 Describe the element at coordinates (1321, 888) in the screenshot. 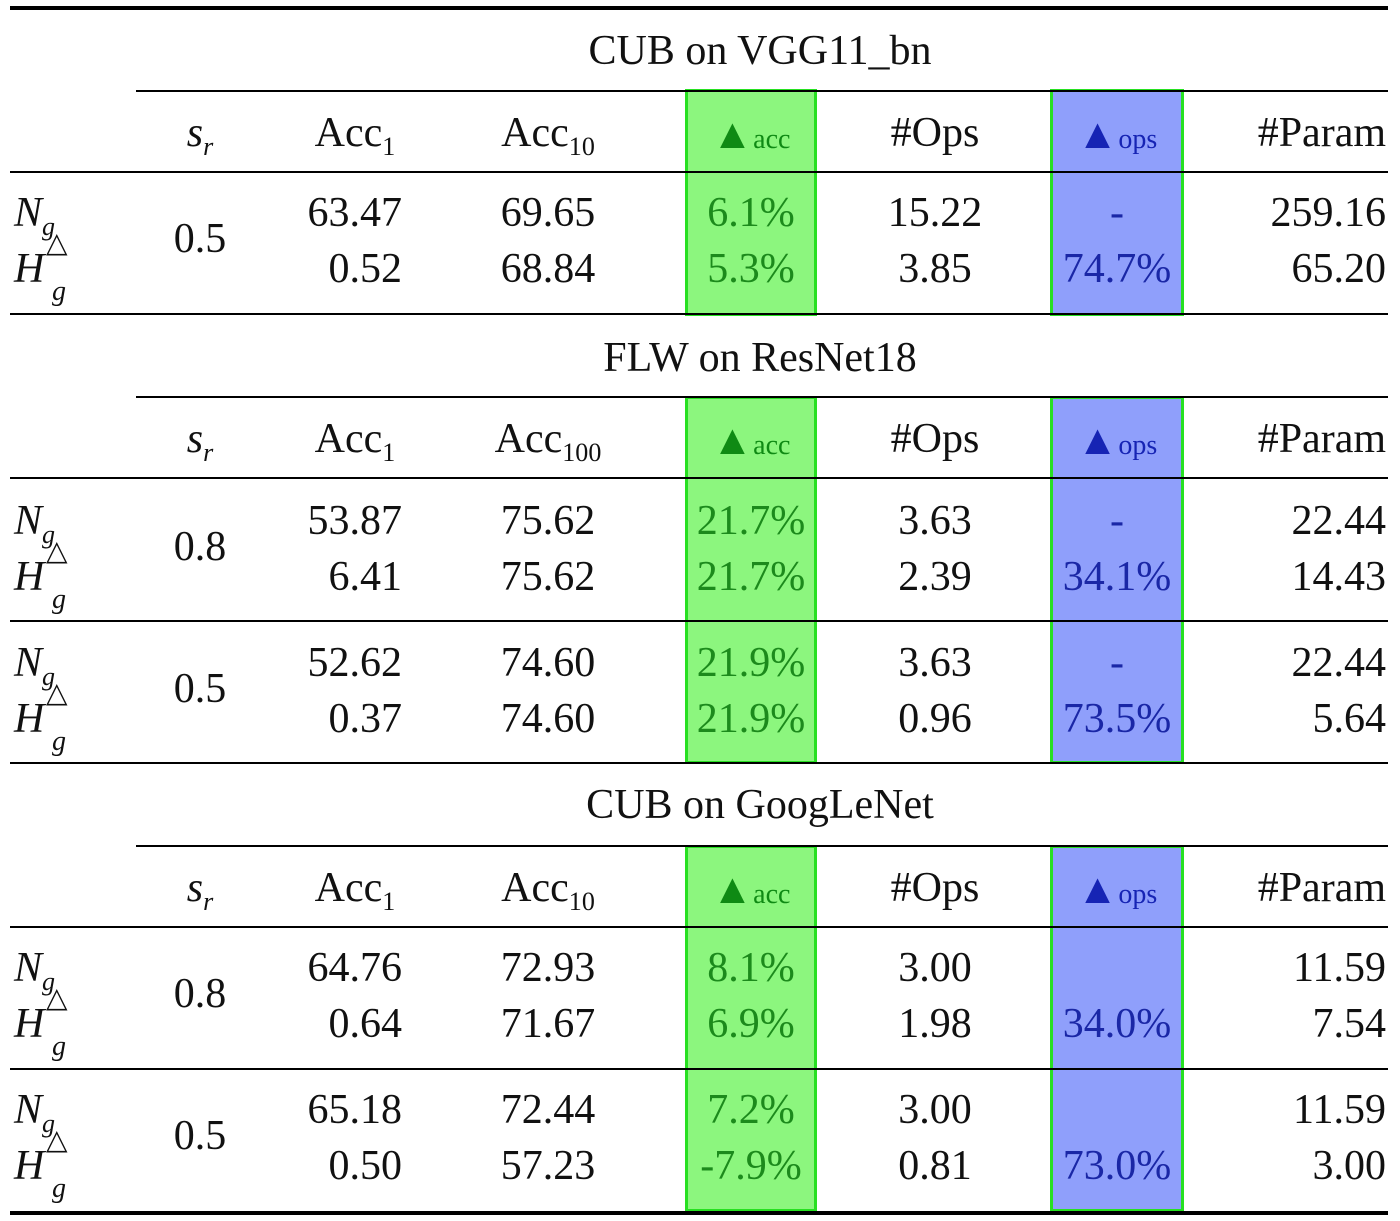

I see `col-header-param: #Param` at that location.